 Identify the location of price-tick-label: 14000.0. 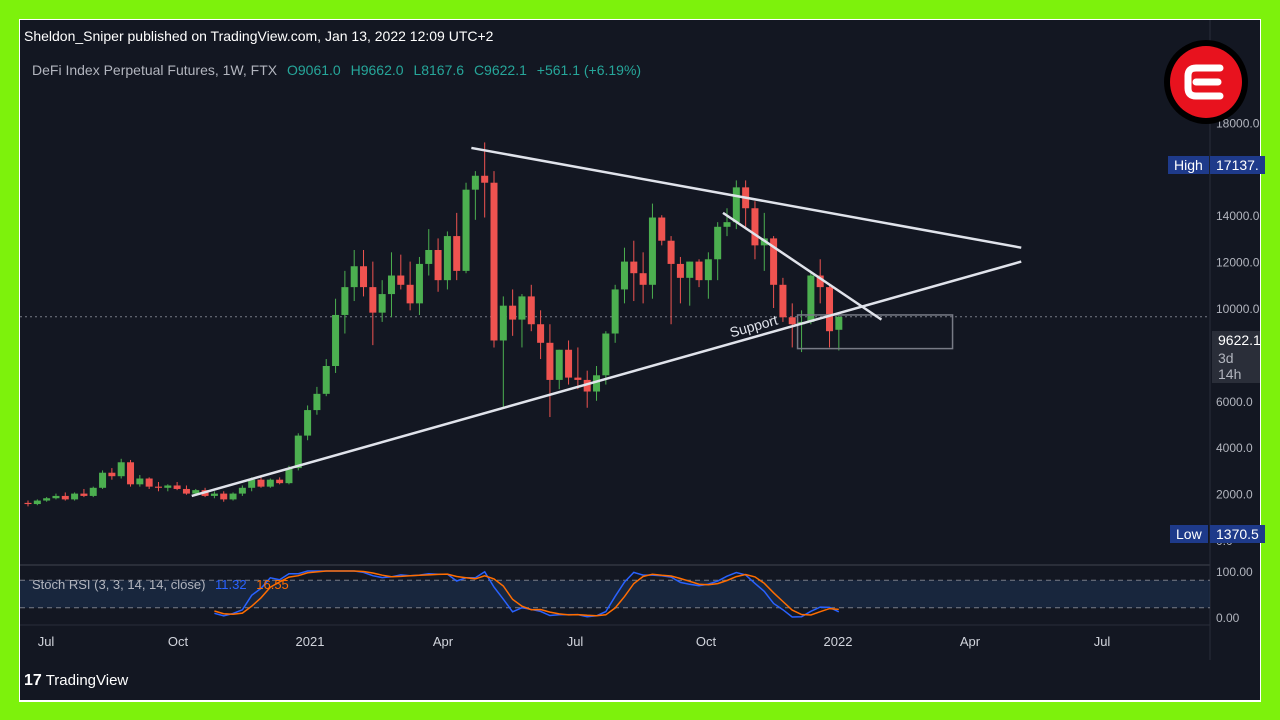
(1238, 216).